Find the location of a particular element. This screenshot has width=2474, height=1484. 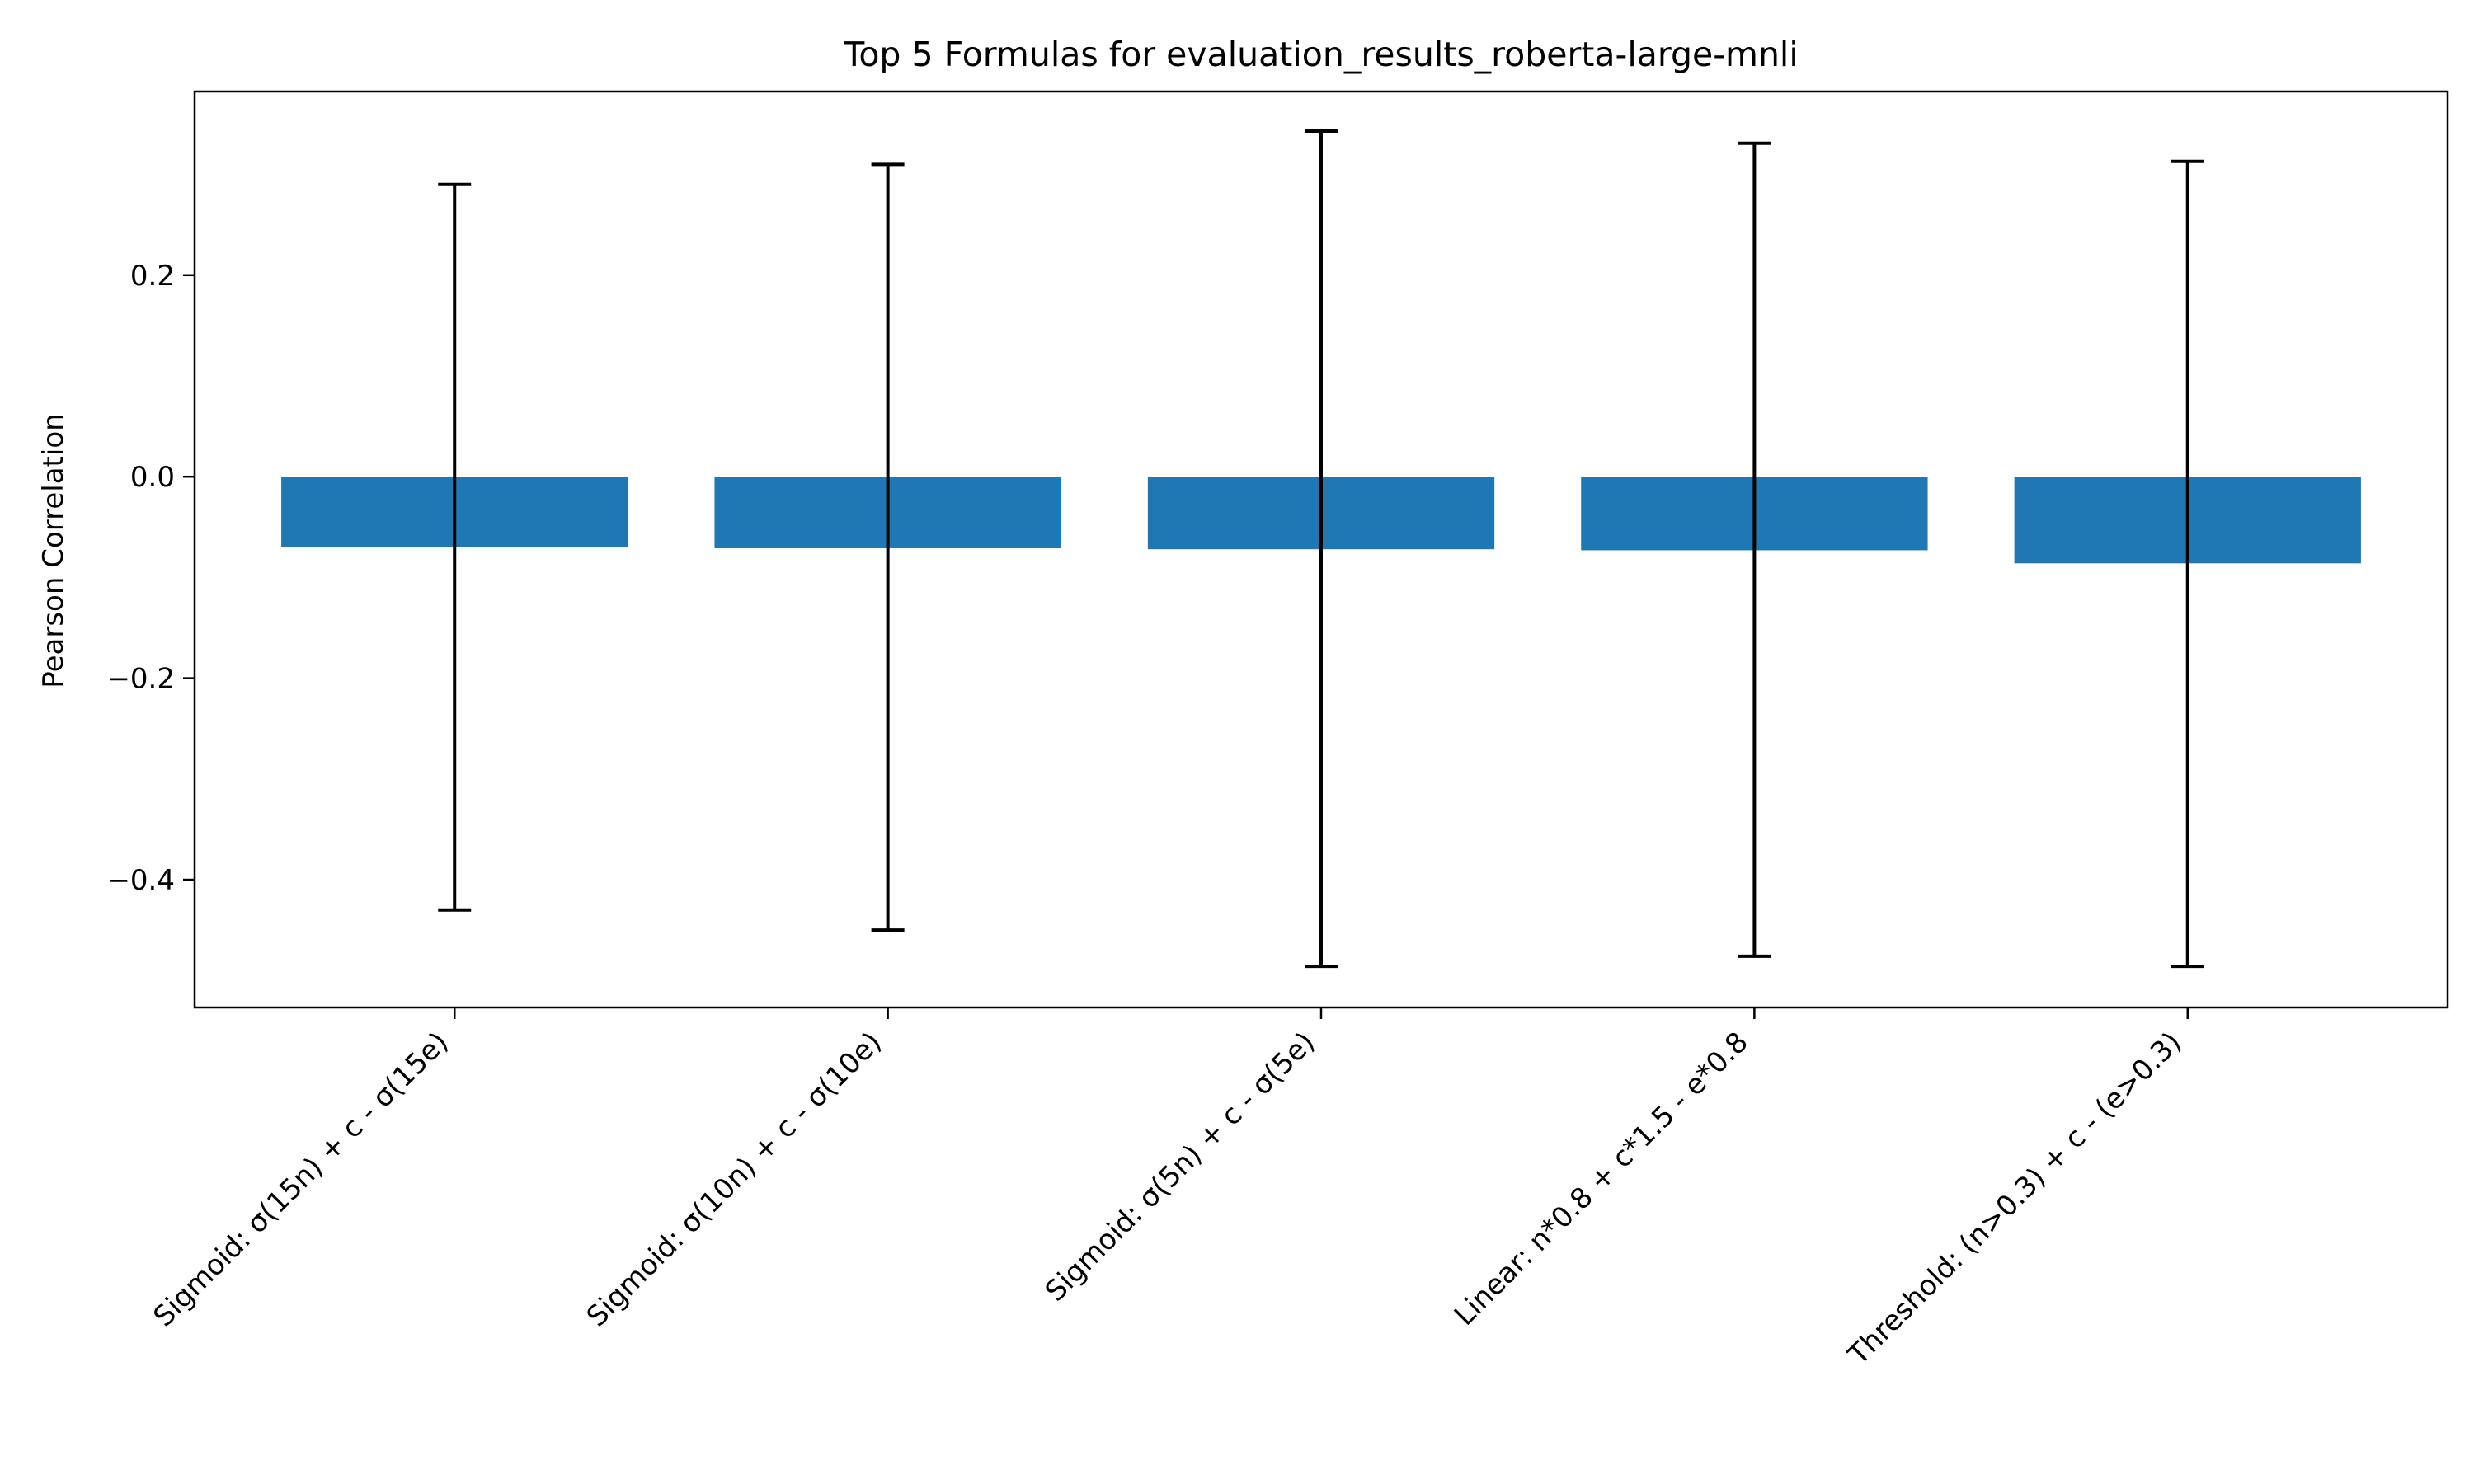

y-axis-label: Pearson Correlation is located at coordinates (53, 550).